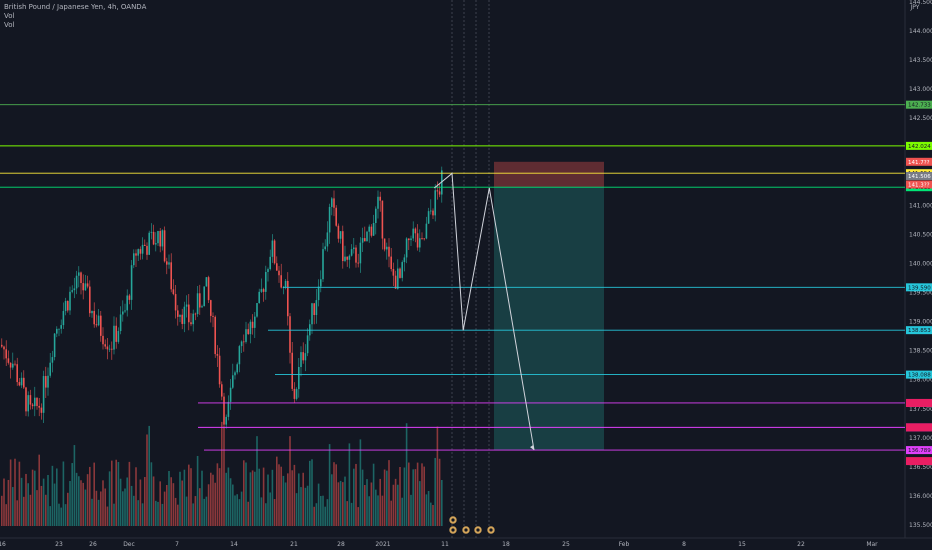 This screenshot has height=550, width=932. Describe the element at coordinates (75, 7) in the screenshot. I see `symbol-title: British Pound / Japanese Yen, 4h, OANDA` at that location.